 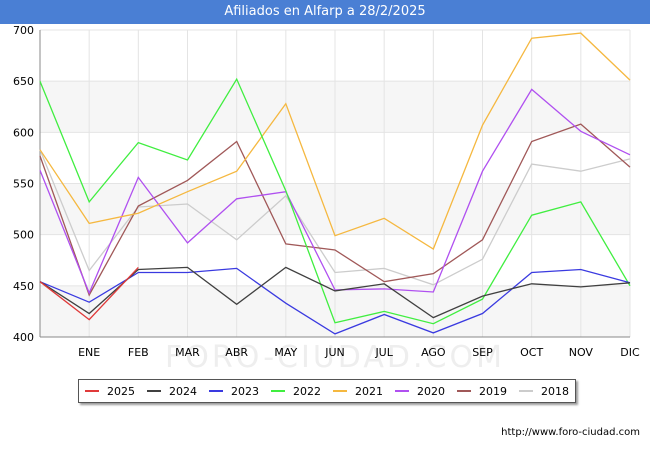 What do you see at coordinates (183, 391) in the screenshot?
I see `legend-label: 2024` at bounding box center [183, 391].